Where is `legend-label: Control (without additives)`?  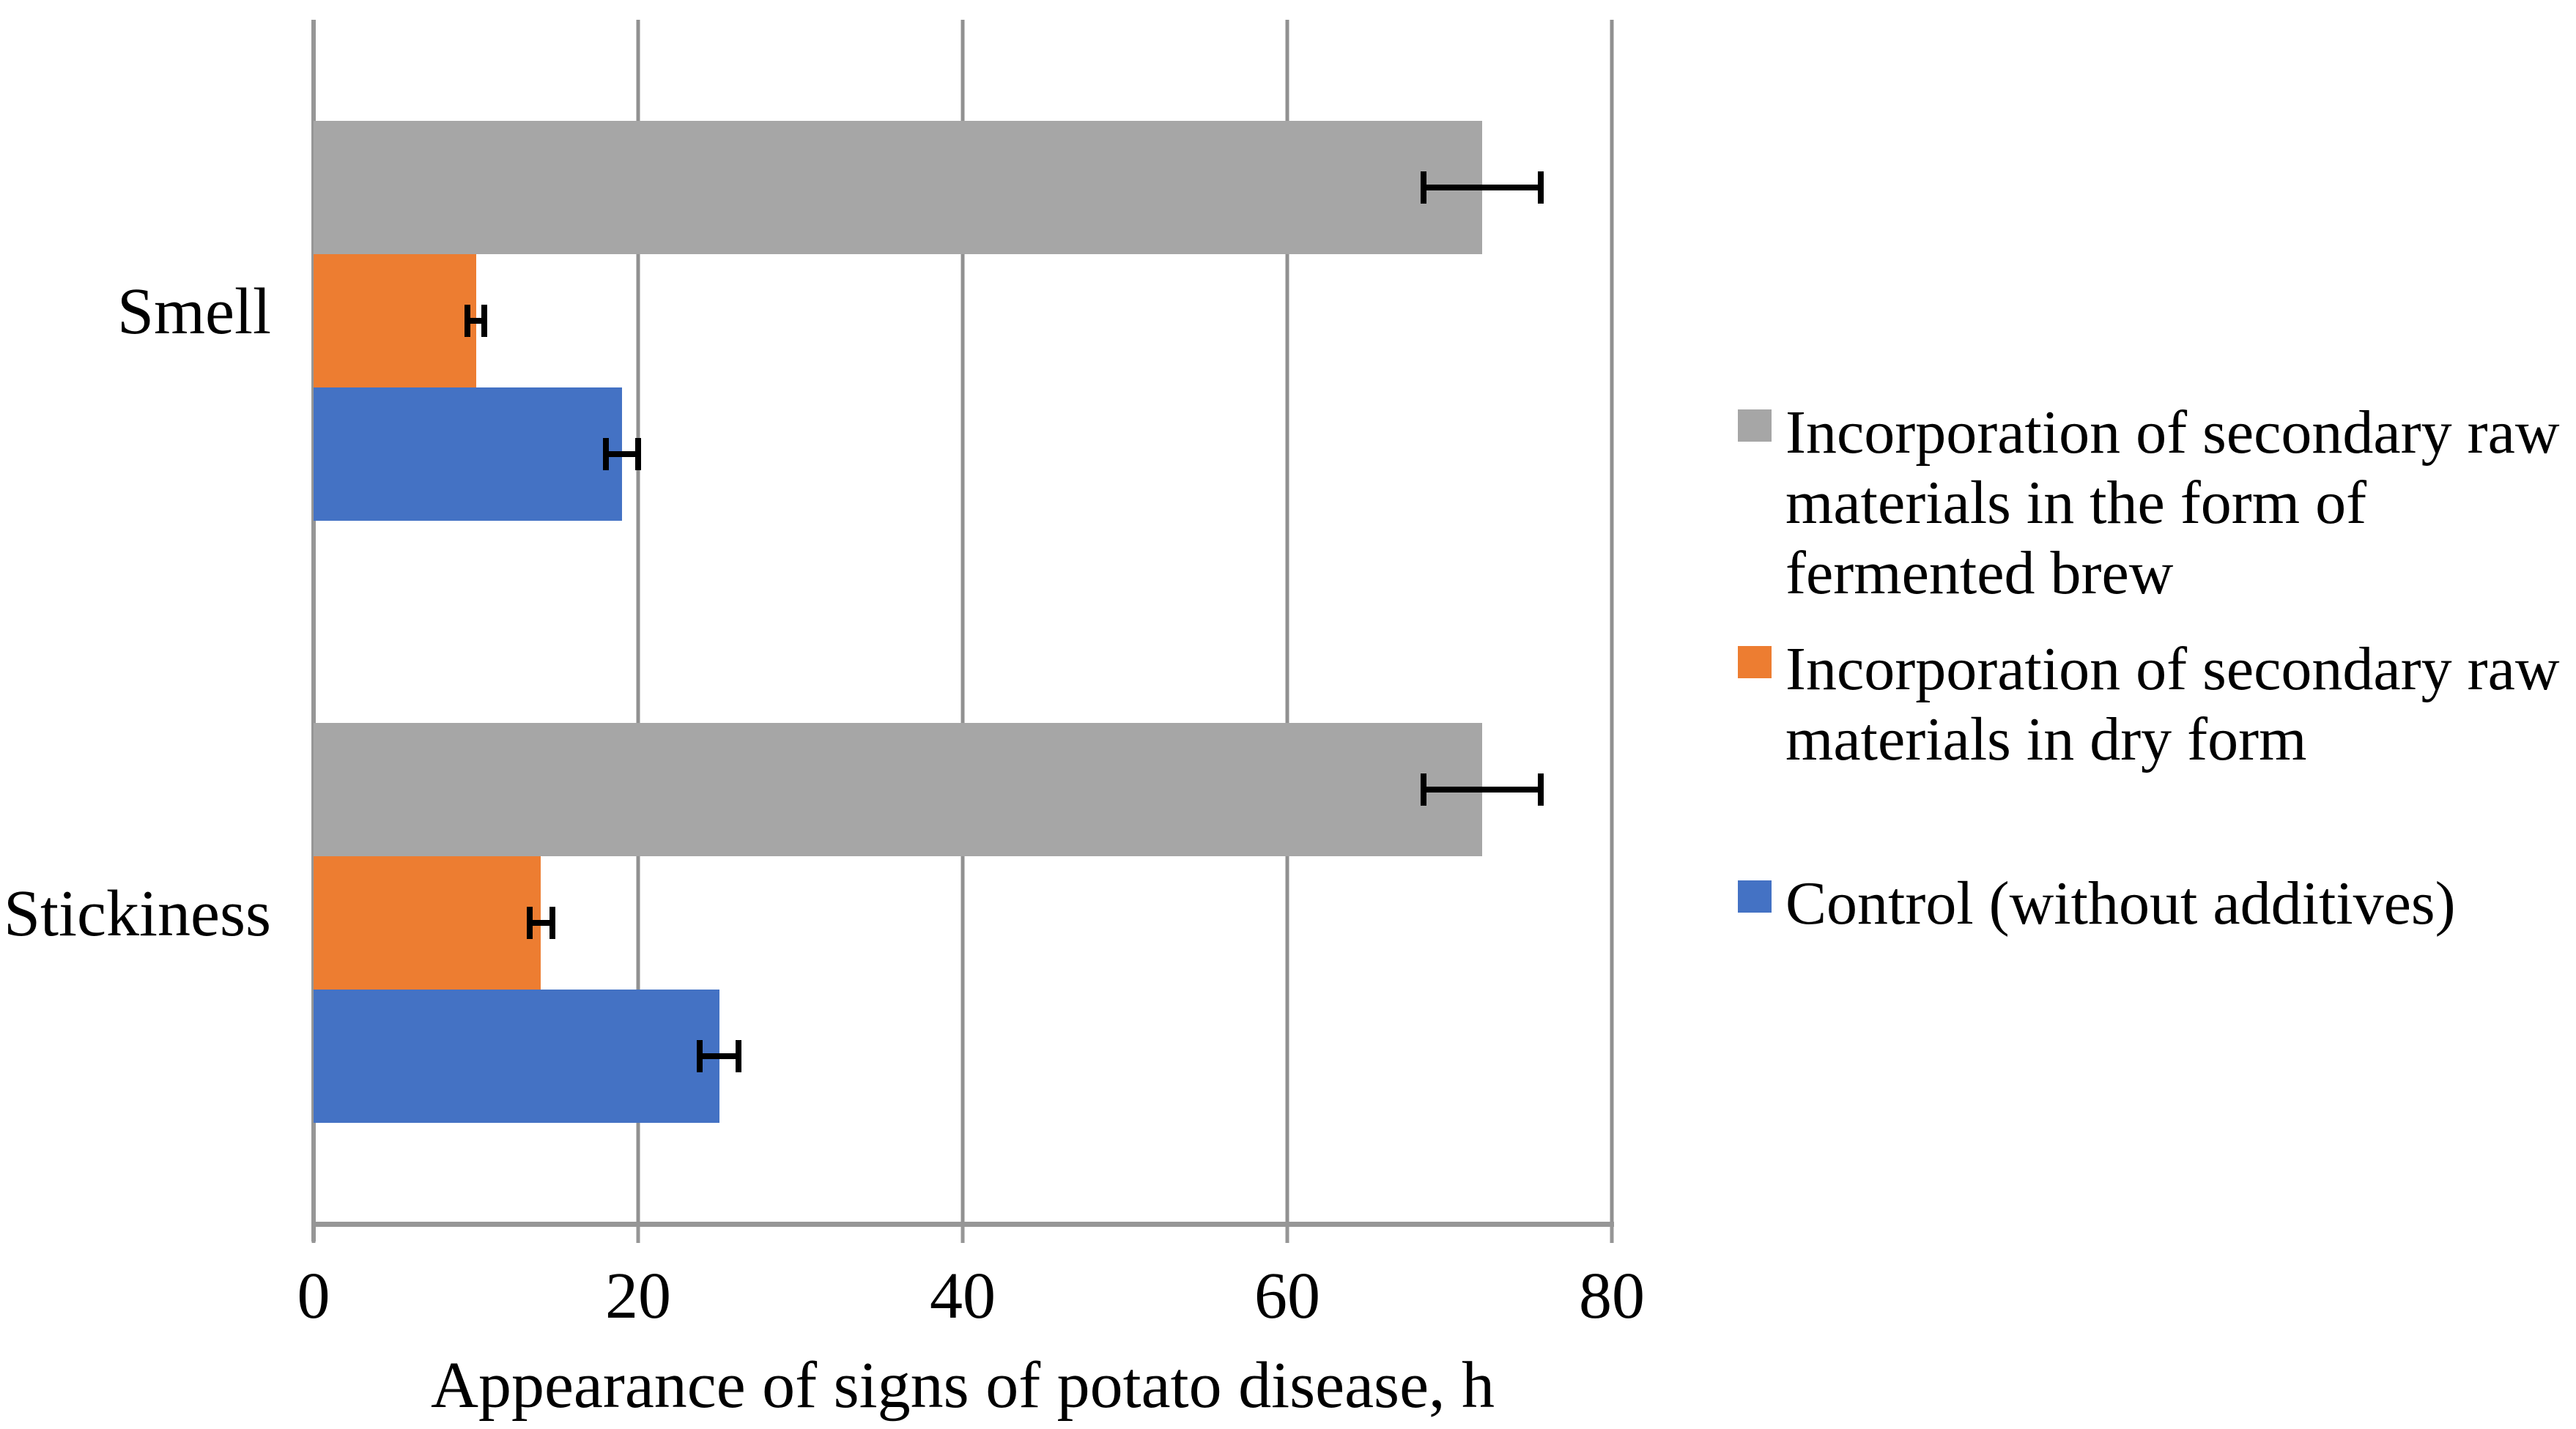 legend-label: Control (without additives) is located at coordinates (2120, 903).